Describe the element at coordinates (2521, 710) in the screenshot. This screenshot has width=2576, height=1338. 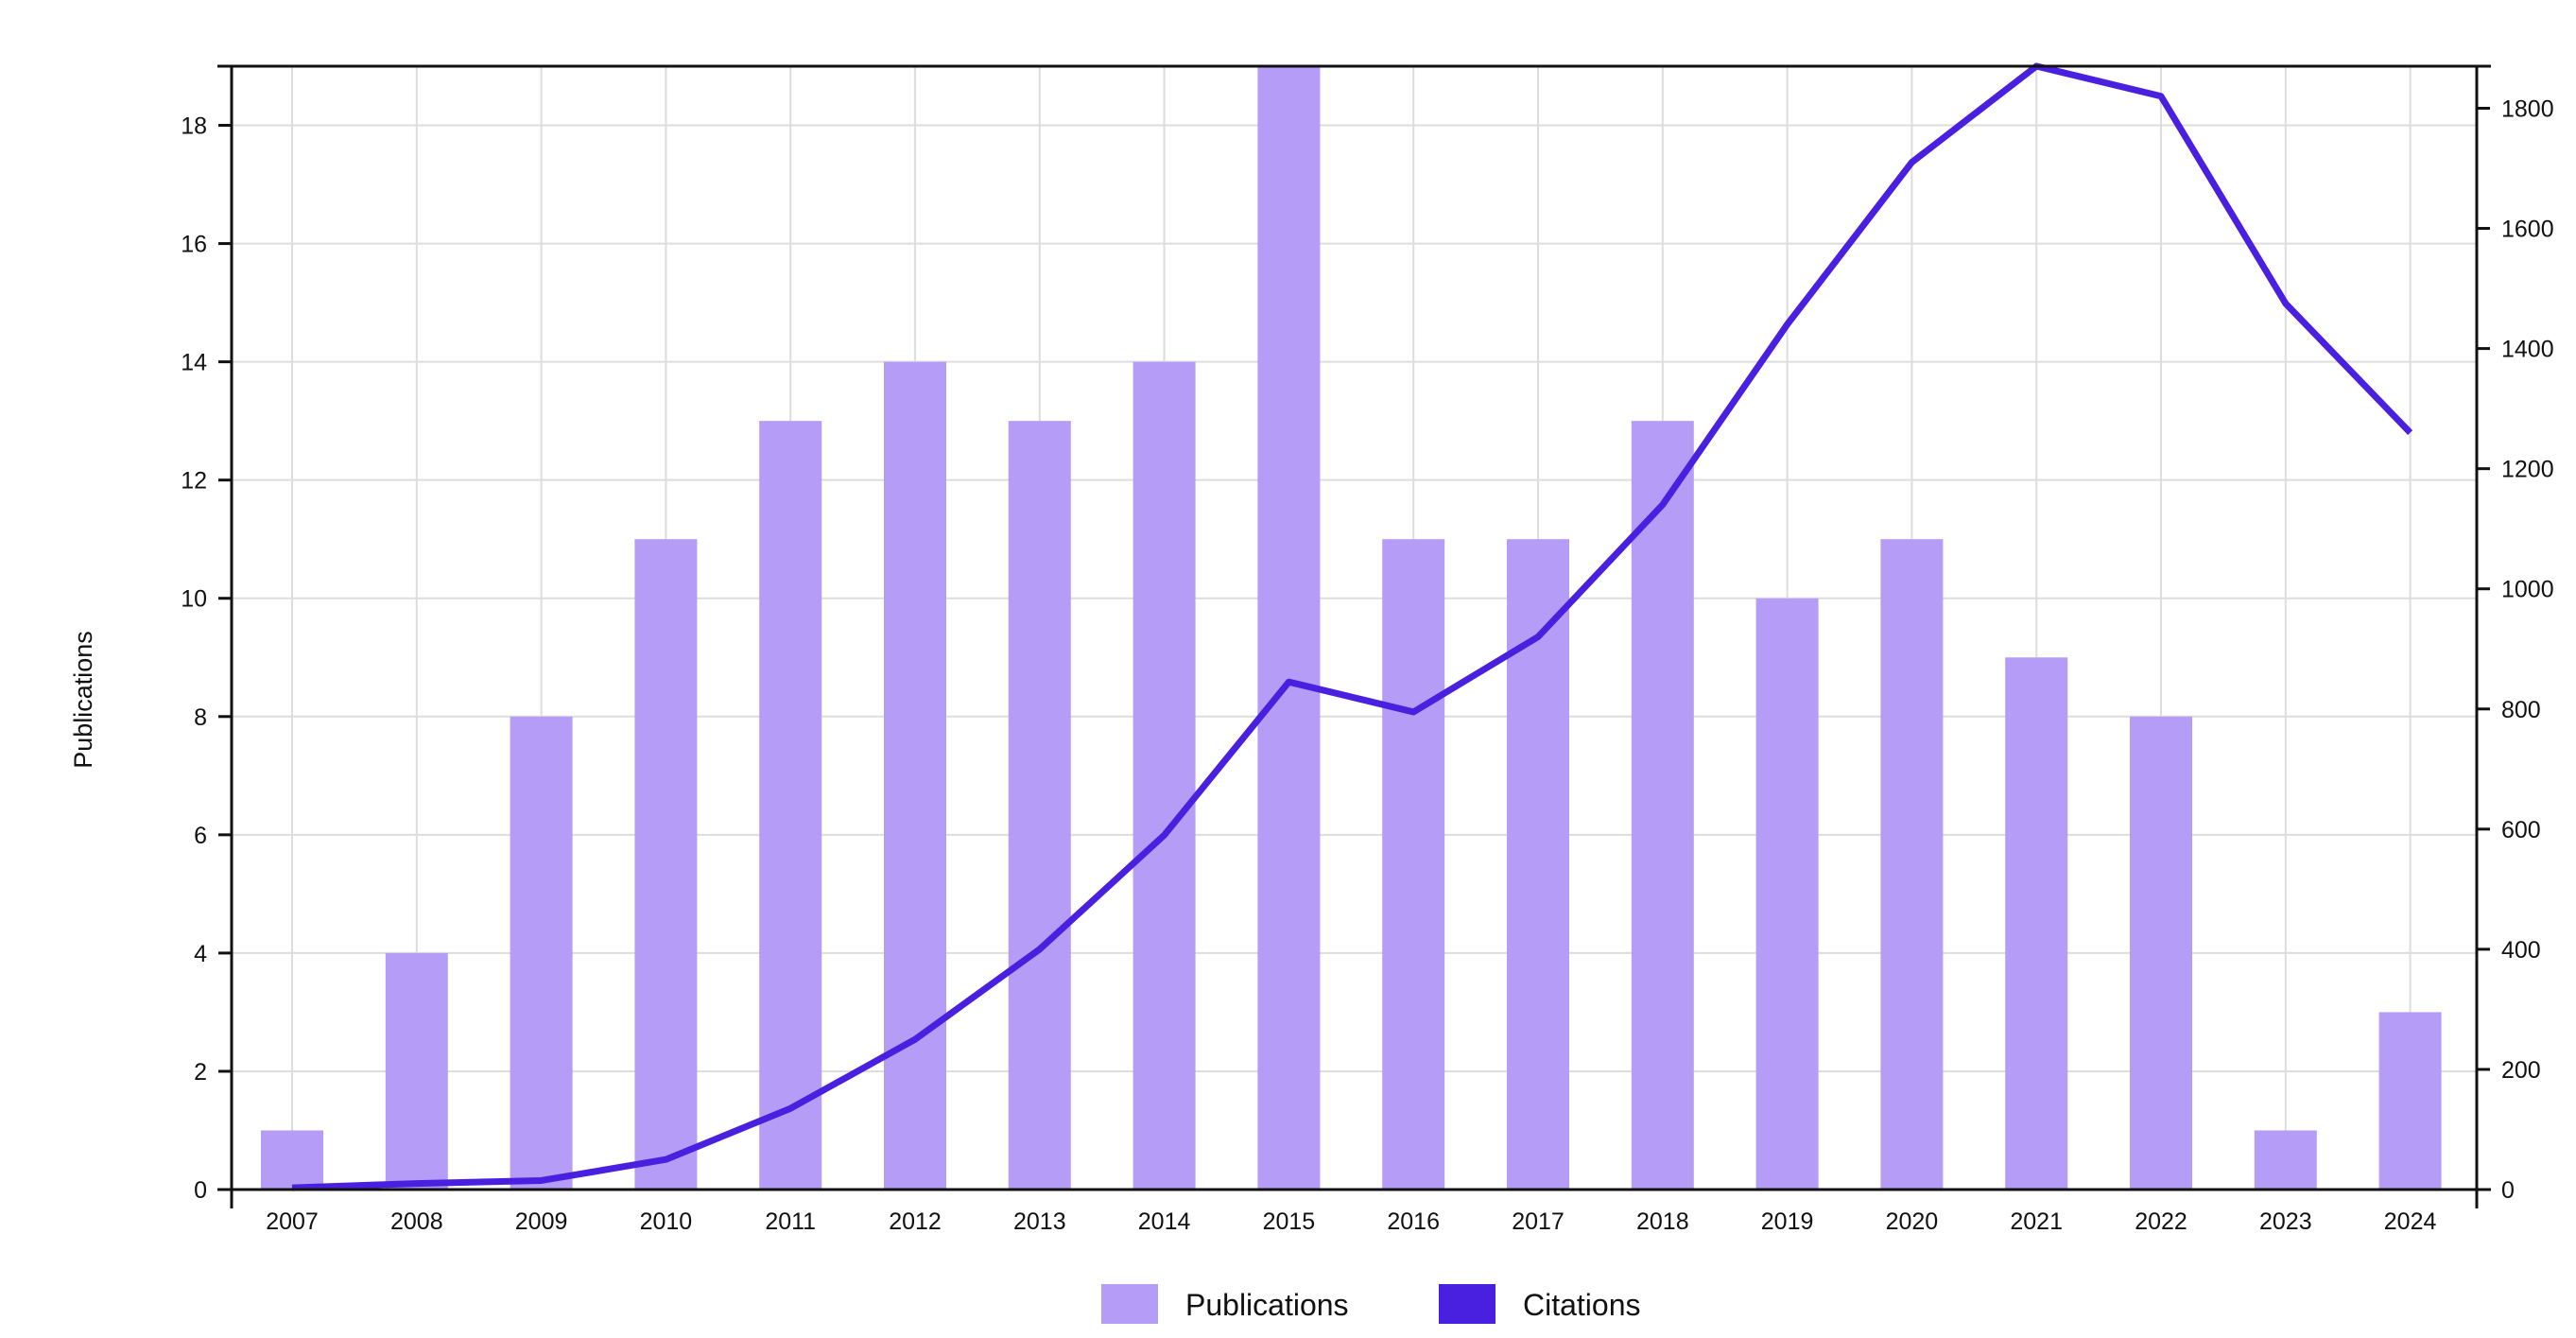
I see `y-right-tick-label: 800` at that location.